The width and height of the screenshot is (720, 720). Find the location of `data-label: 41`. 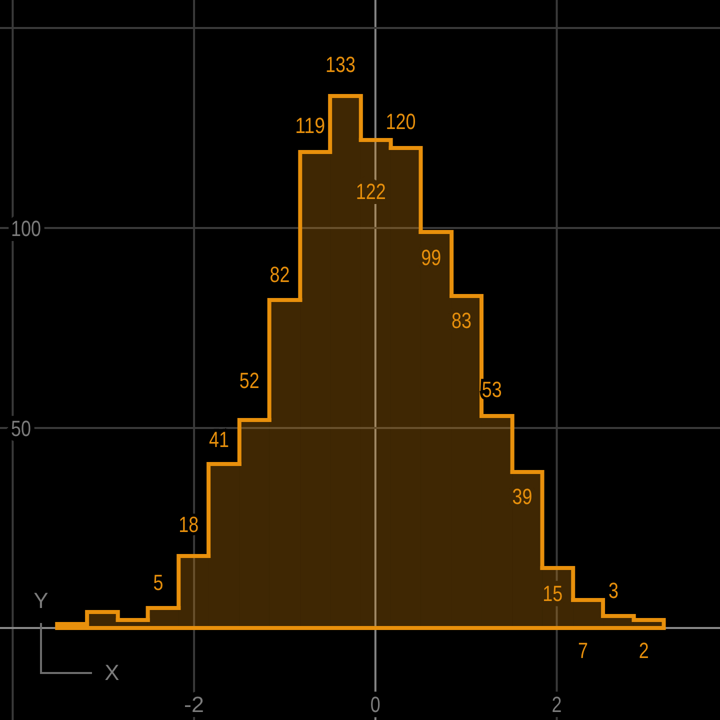

data-label: 41 is located at coordinates (221, 439).